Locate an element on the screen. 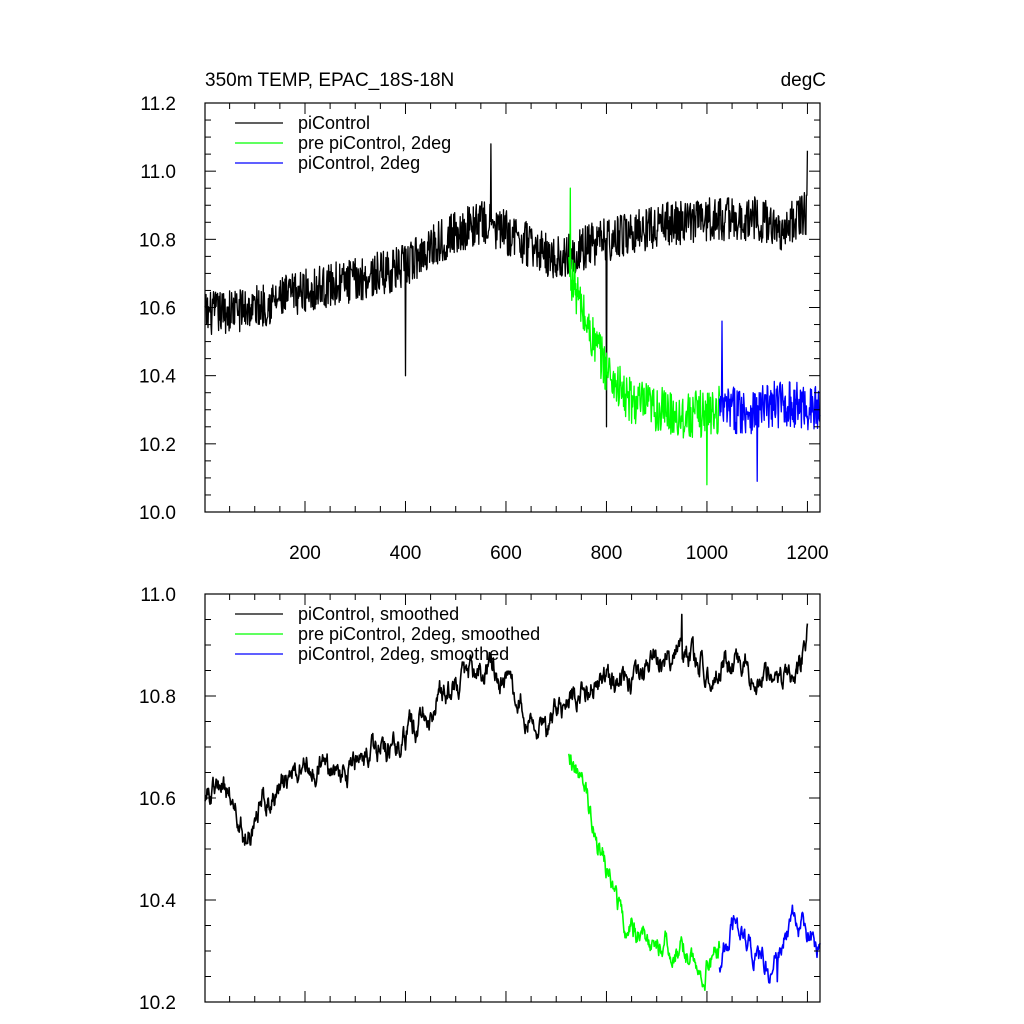 Image resolution: width=1024 pixels, height=1024 pixels. units-label: degC is located at coordinates (803, 80).